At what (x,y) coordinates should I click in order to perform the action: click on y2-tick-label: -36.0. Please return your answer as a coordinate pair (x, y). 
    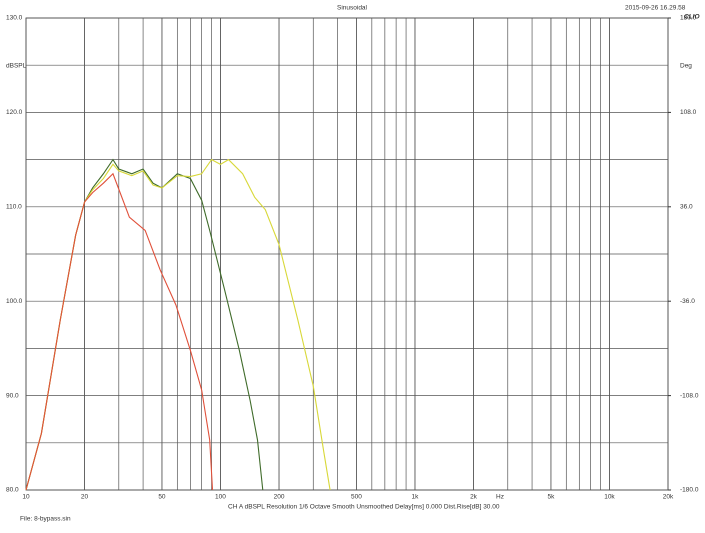
    Looking at the image, I should click on (687, 301).